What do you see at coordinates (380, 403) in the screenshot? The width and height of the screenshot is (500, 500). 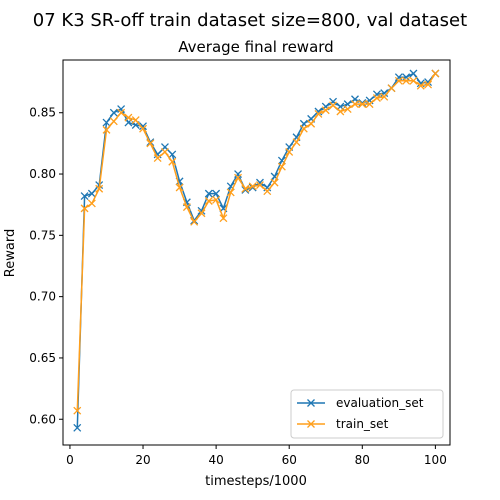 I see `legend-label: evaluation_set` at bounding box center [380, 403].